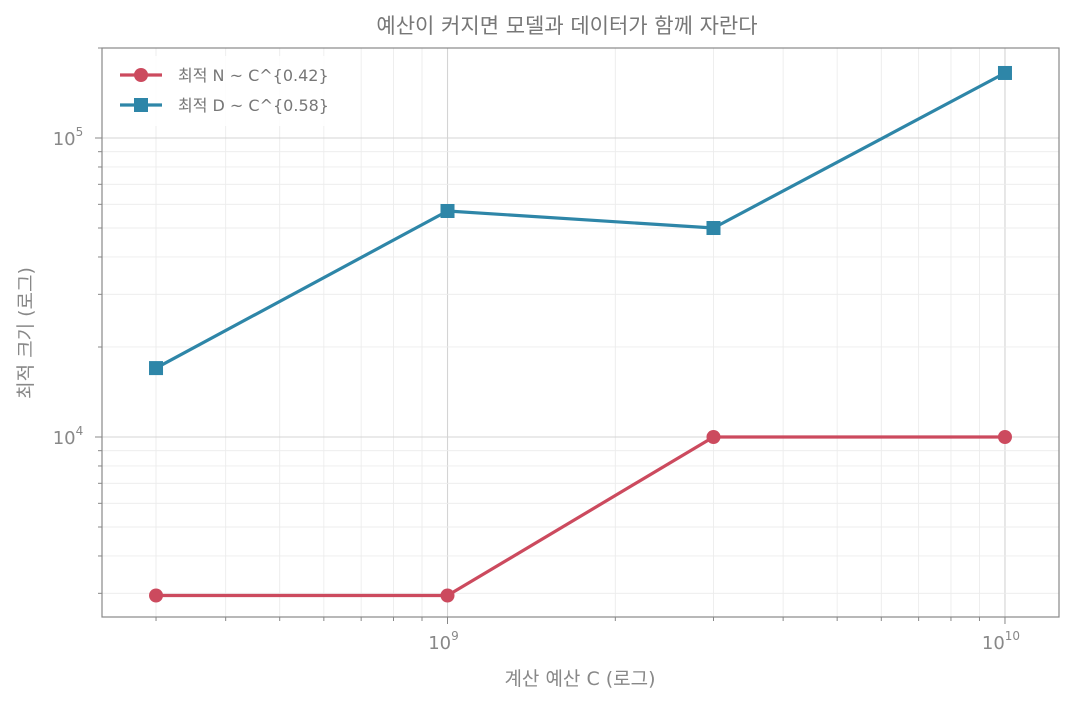  What do you see at coordinates (443, 641) in the screenshot?
I see `x-tick-label: 109` at bounding box center [443, 641].